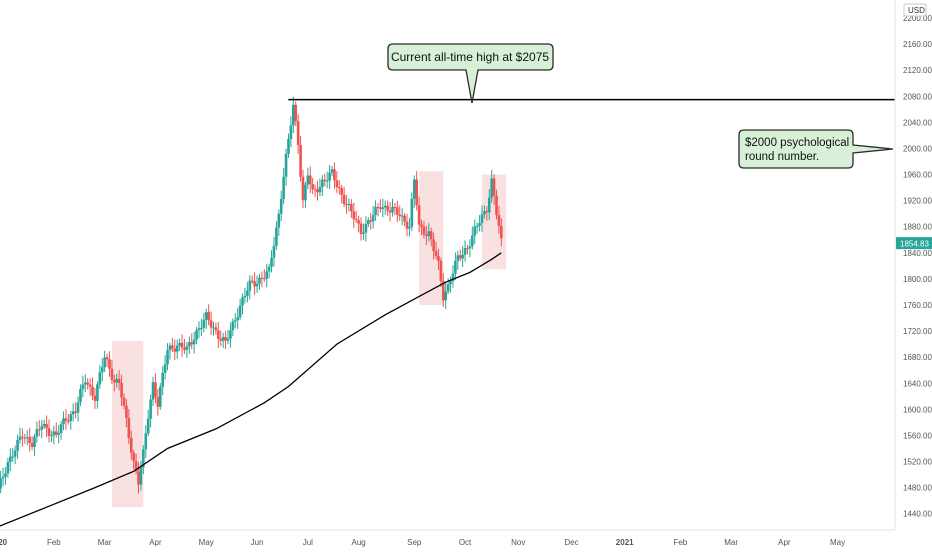 Image resolution: width=932 pixels, height=555 pixels. I want to click on x-tick-label: 2020, so click(4, 542).